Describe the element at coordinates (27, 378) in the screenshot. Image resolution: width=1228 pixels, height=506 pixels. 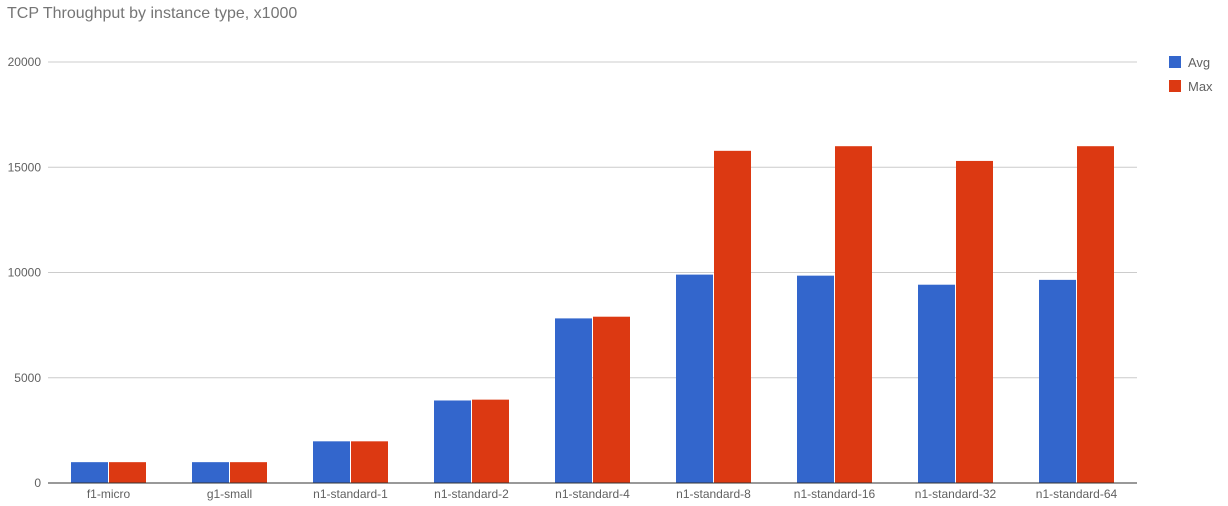
I see `y-tick-label: 5000` at that location.